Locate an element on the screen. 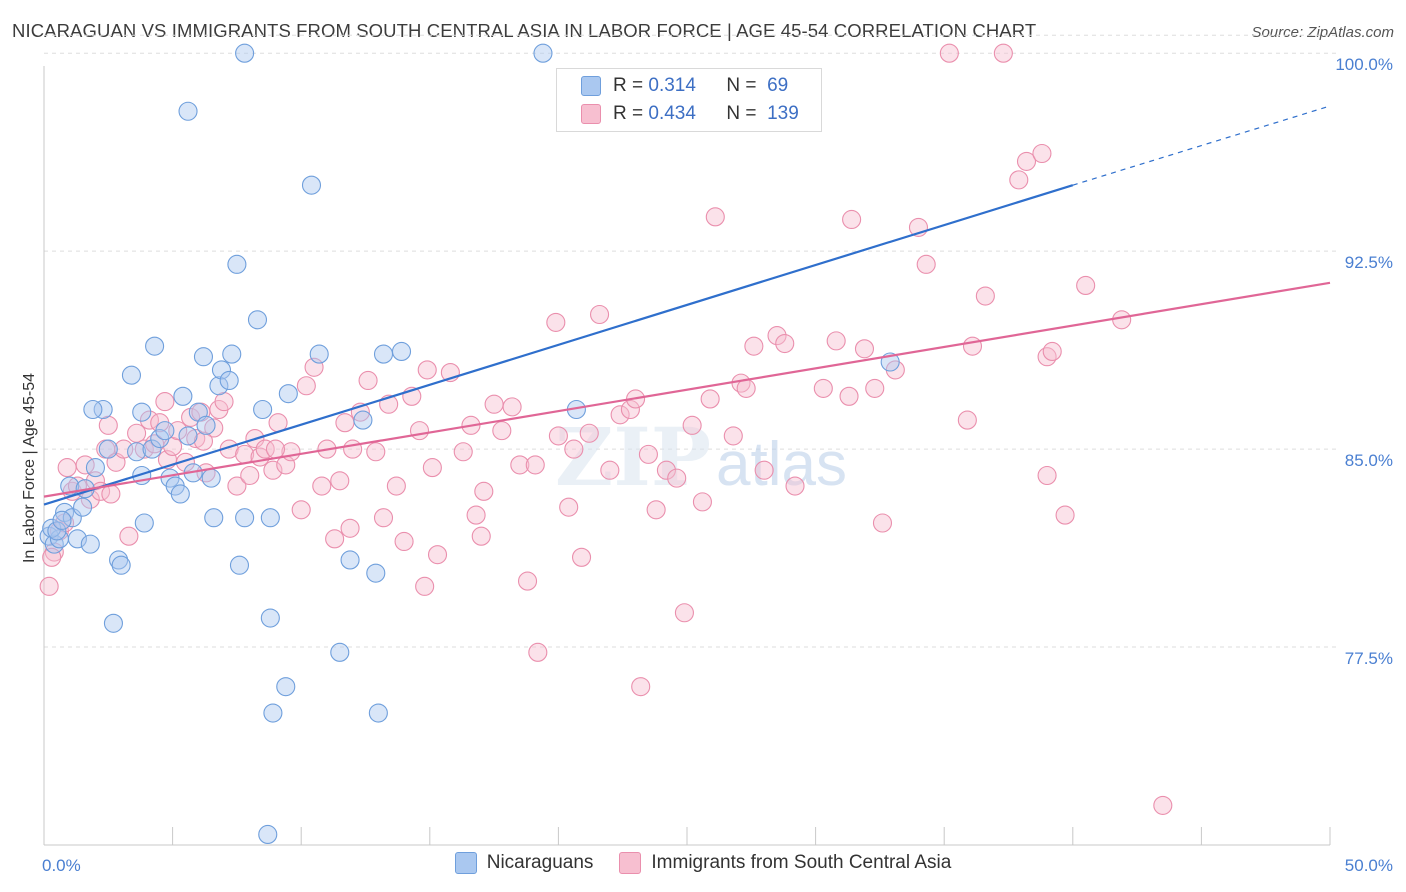  r-label: R = is located at coordinates (628, 113).